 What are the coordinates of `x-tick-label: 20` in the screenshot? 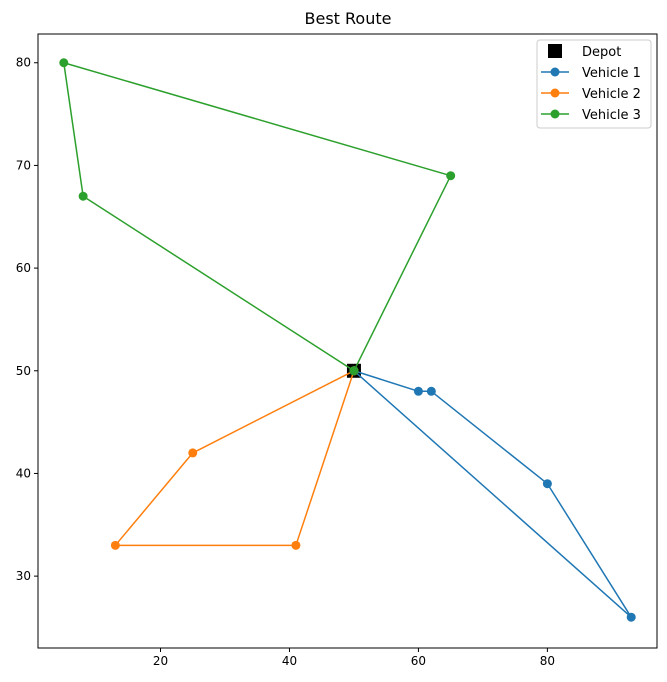 It's located at (160, 661).